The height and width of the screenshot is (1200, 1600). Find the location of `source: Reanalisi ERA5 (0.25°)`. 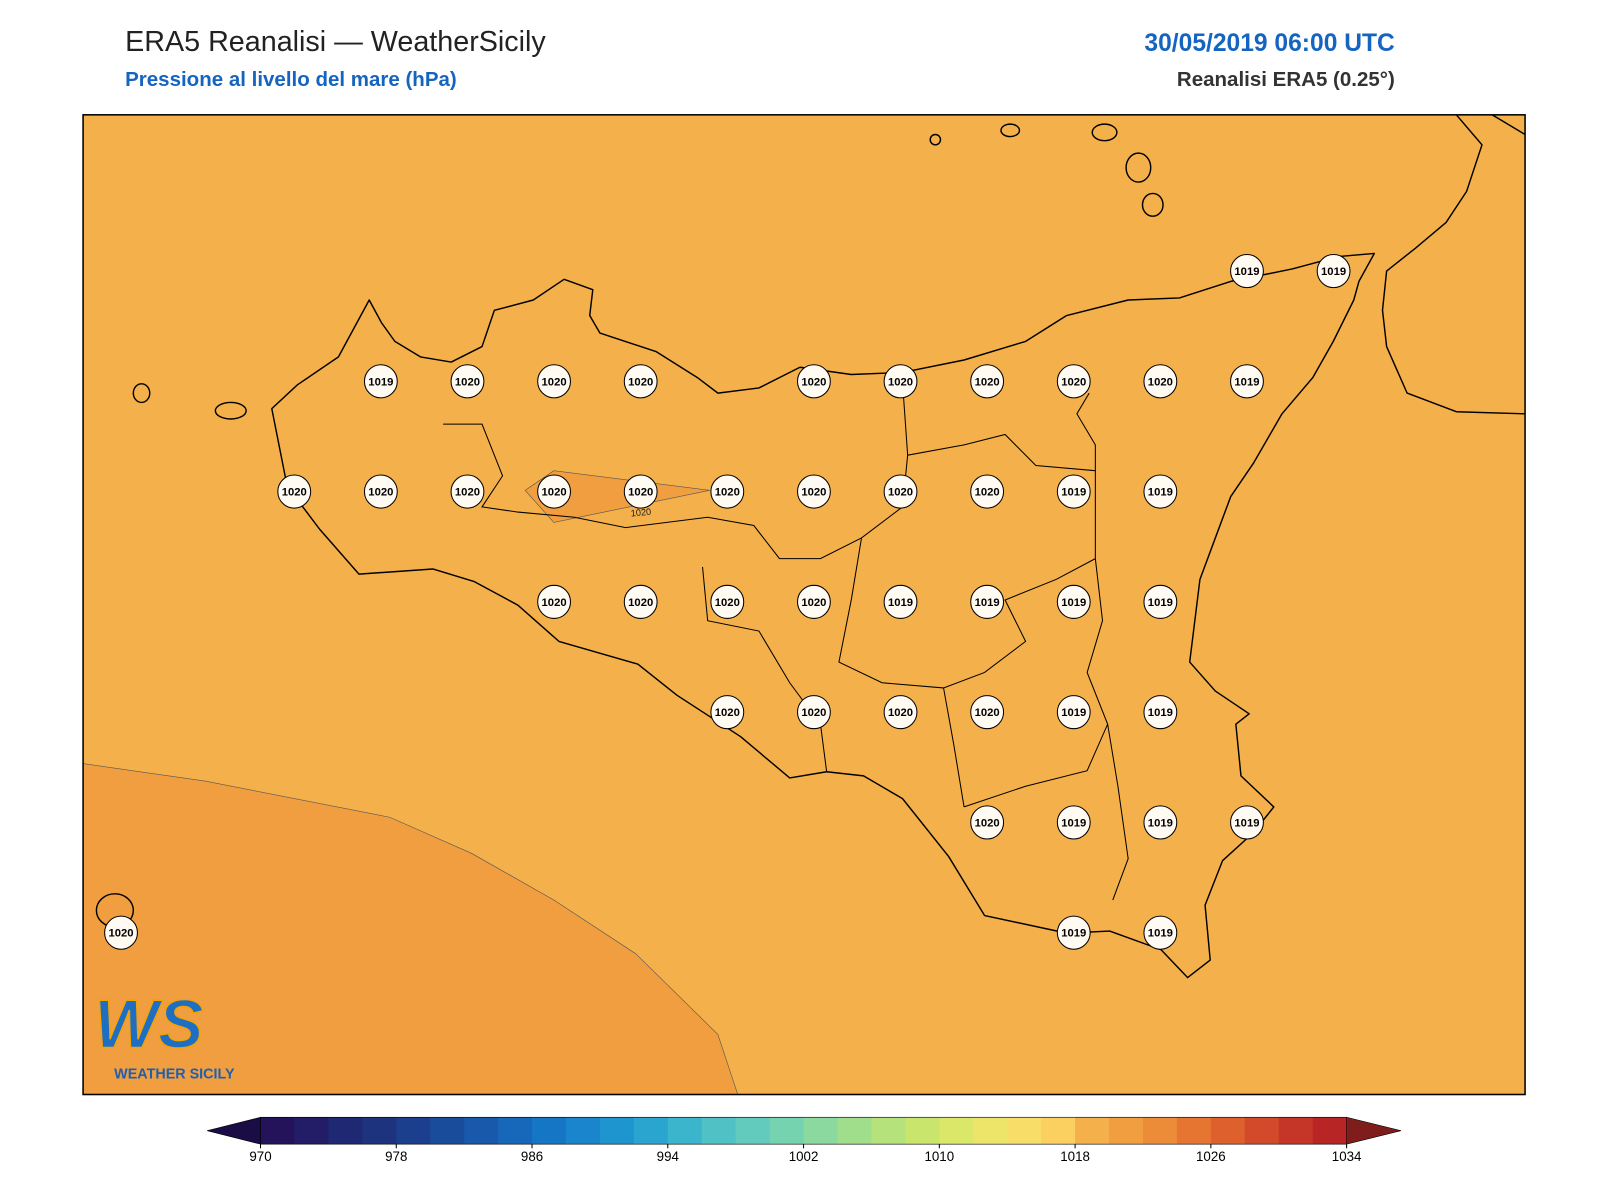

source: Reanalisi ERA5 (0.25°) is located at coordinates (1286, 79).